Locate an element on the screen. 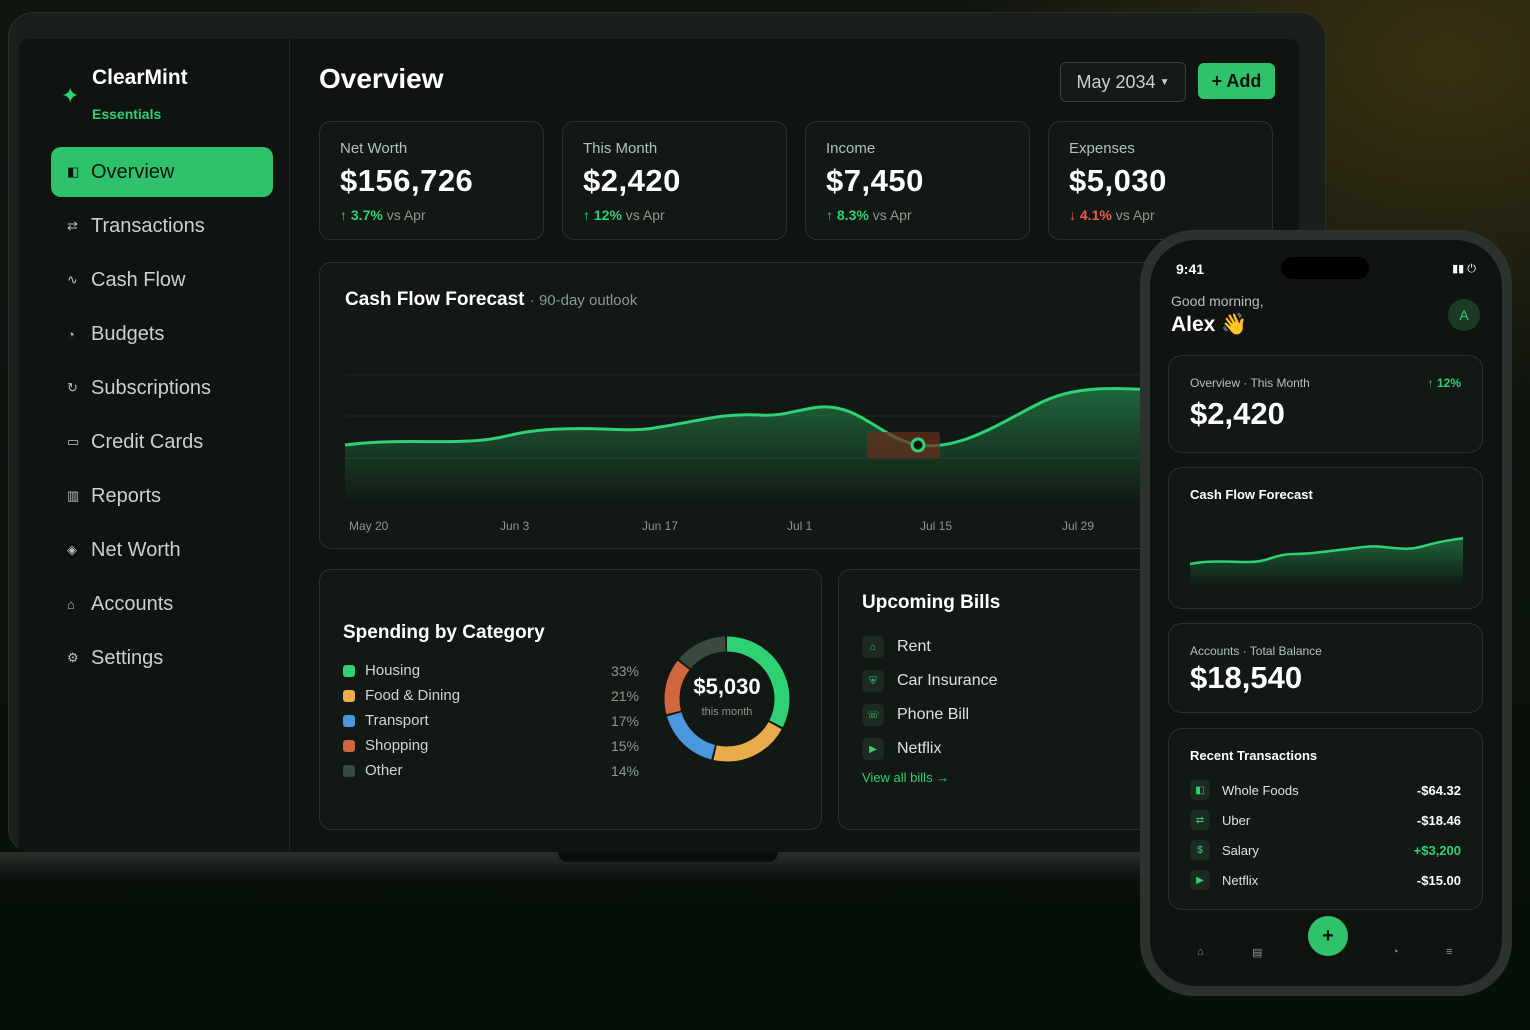  mobile-forecast-line is located at coordinates (1326, 551).